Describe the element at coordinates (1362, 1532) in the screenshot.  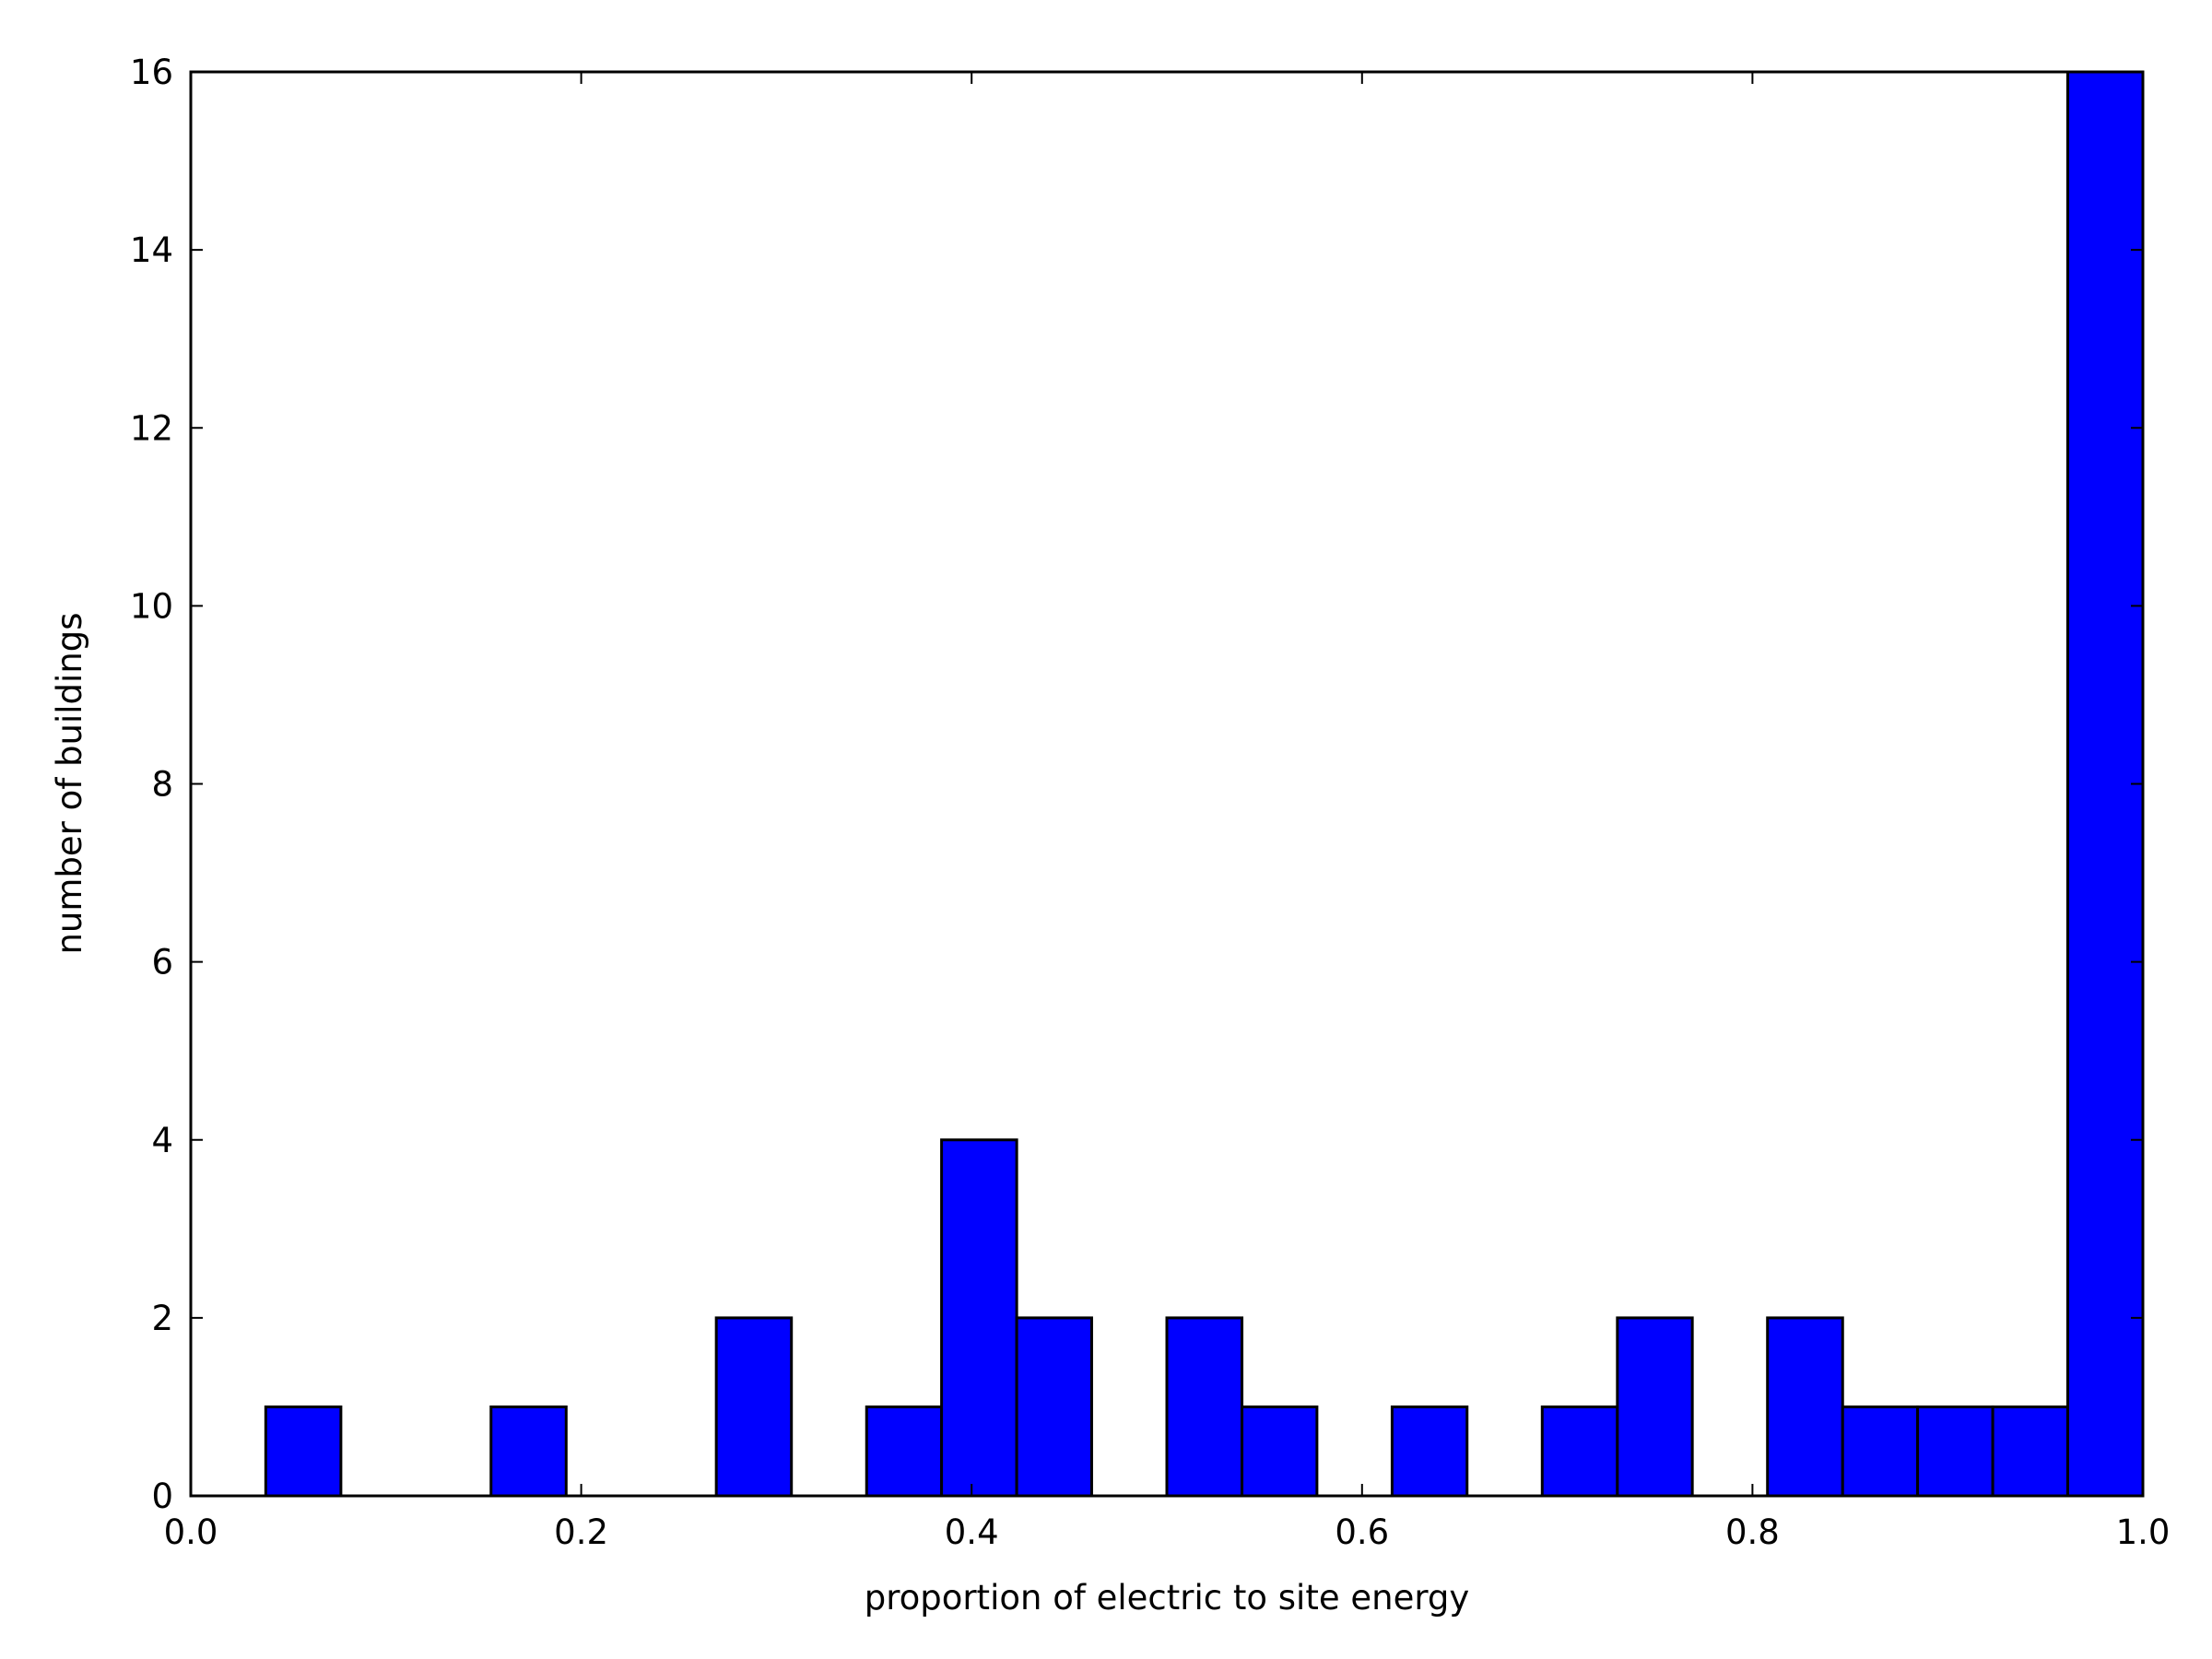
I see `x-tick-label: 0.6` at that location.